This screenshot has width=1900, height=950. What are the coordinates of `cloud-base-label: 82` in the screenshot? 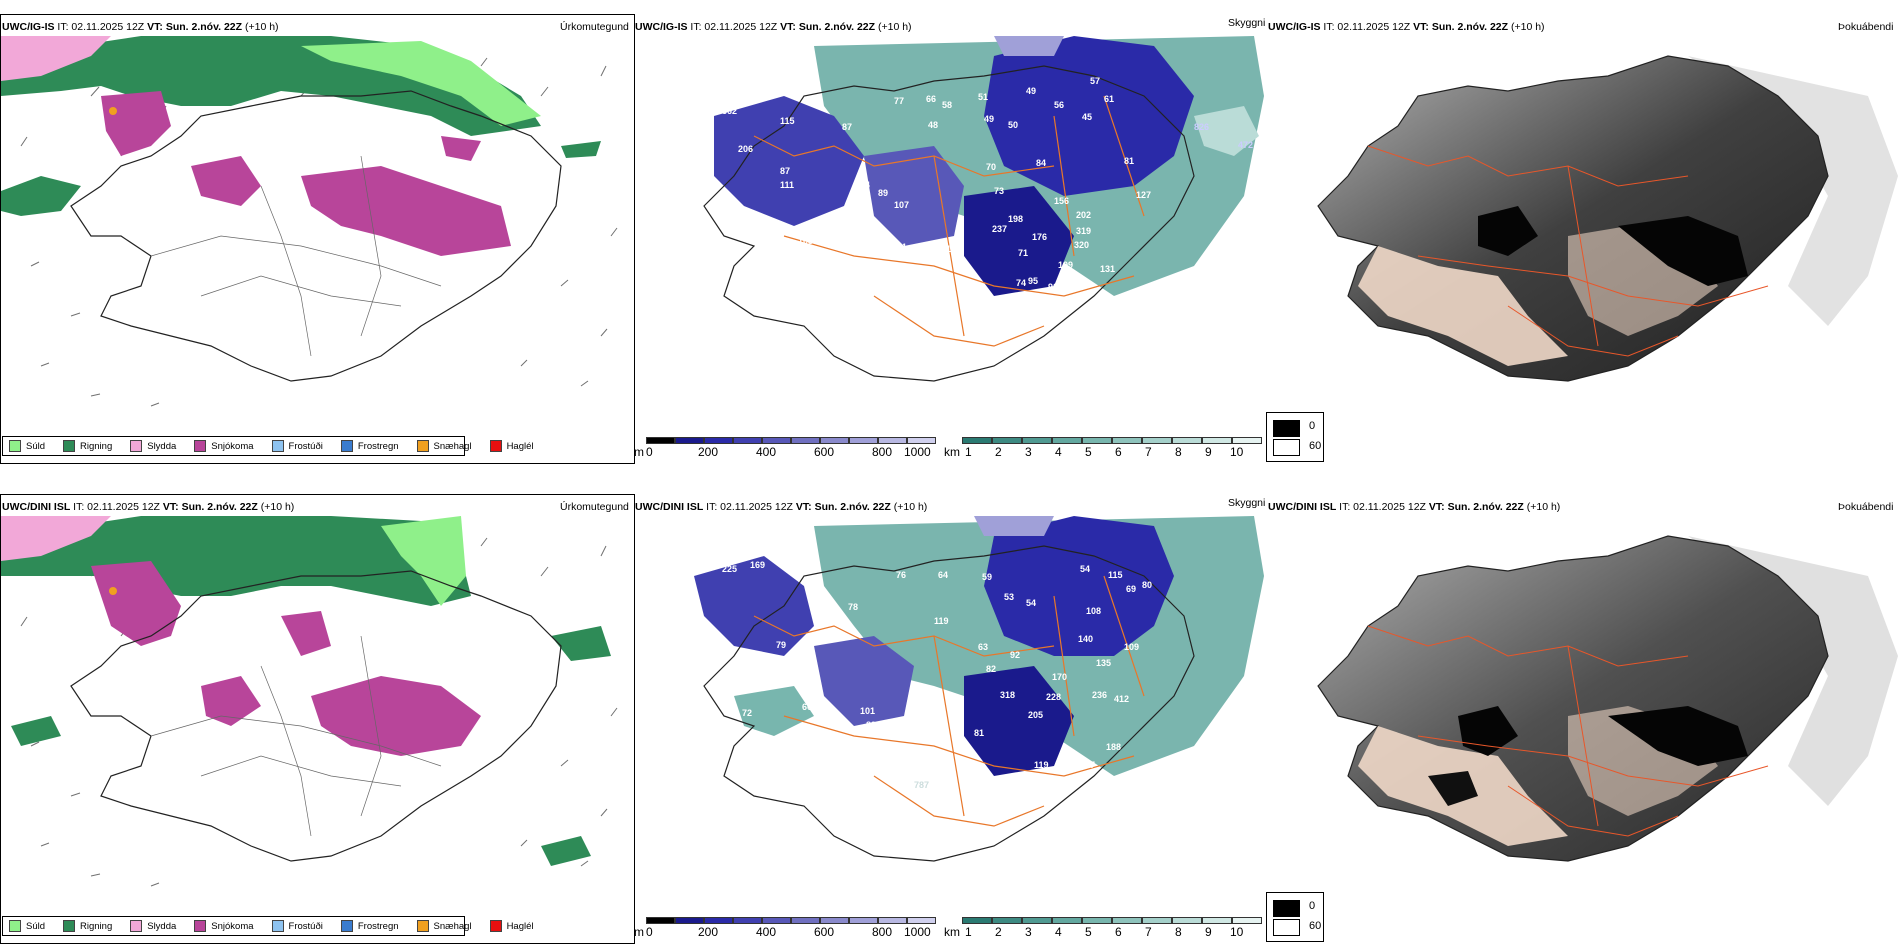 It's located at (991, 669).